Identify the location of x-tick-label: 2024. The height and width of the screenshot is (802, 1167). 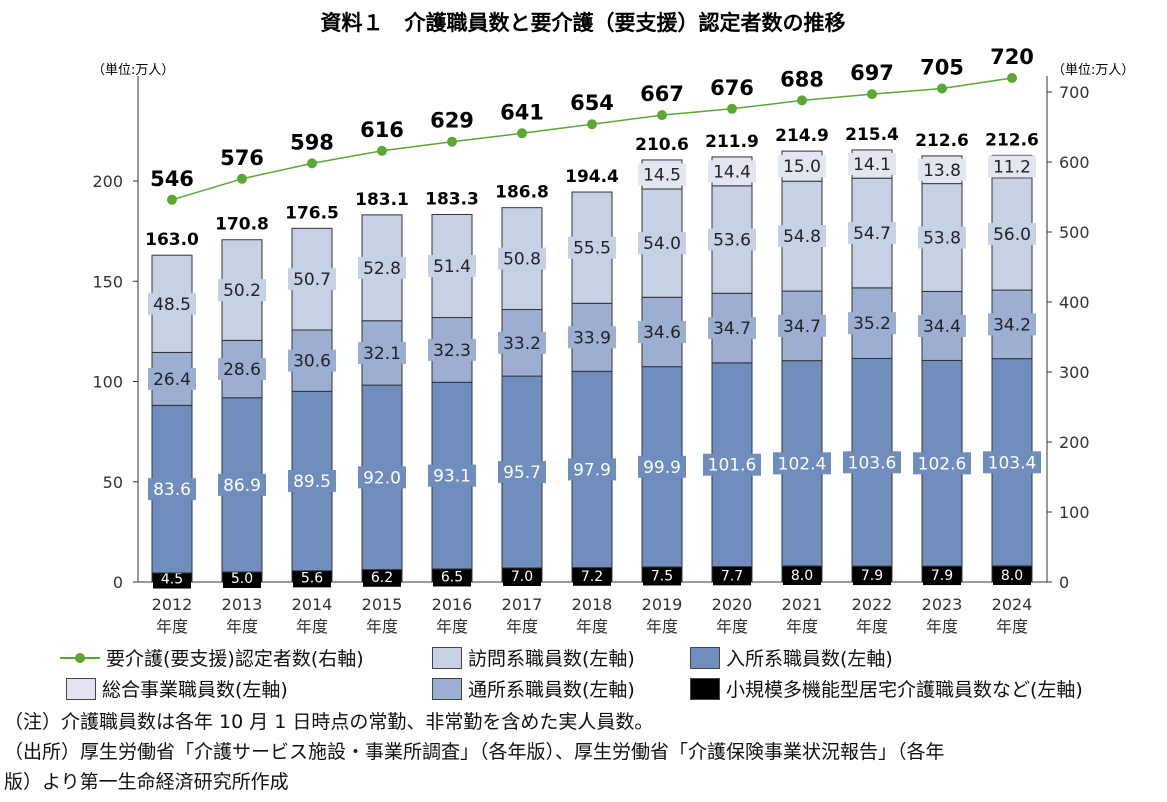
(1012, 604).